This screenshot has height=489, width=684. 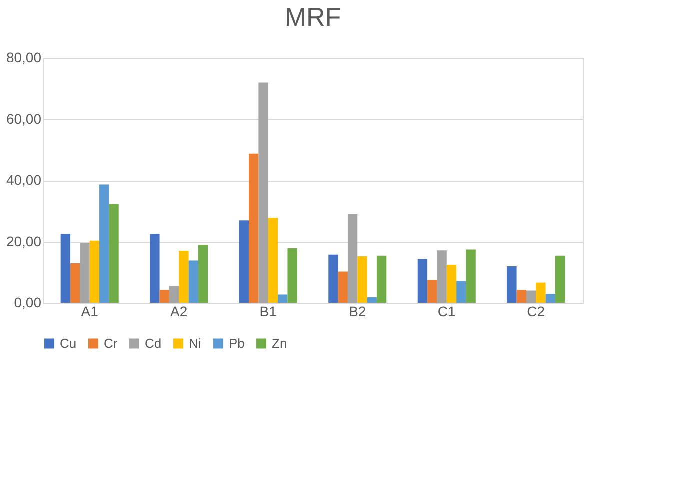 I want to click on x-tick-label: B2, so click(x=357, y=312).